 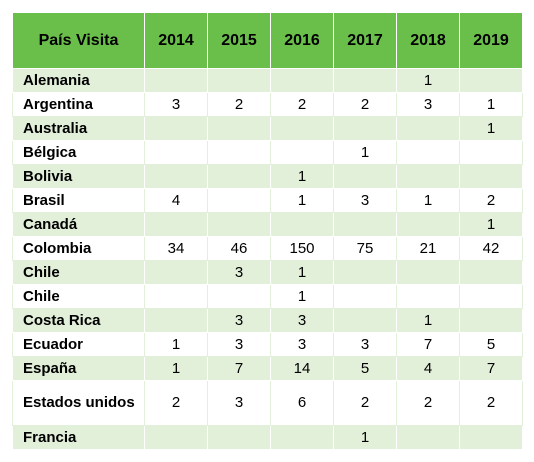 What do you see at coordinates (491, 344) in the screenshot?
I see `value-cell: 5` at bounding box center [491, 344].